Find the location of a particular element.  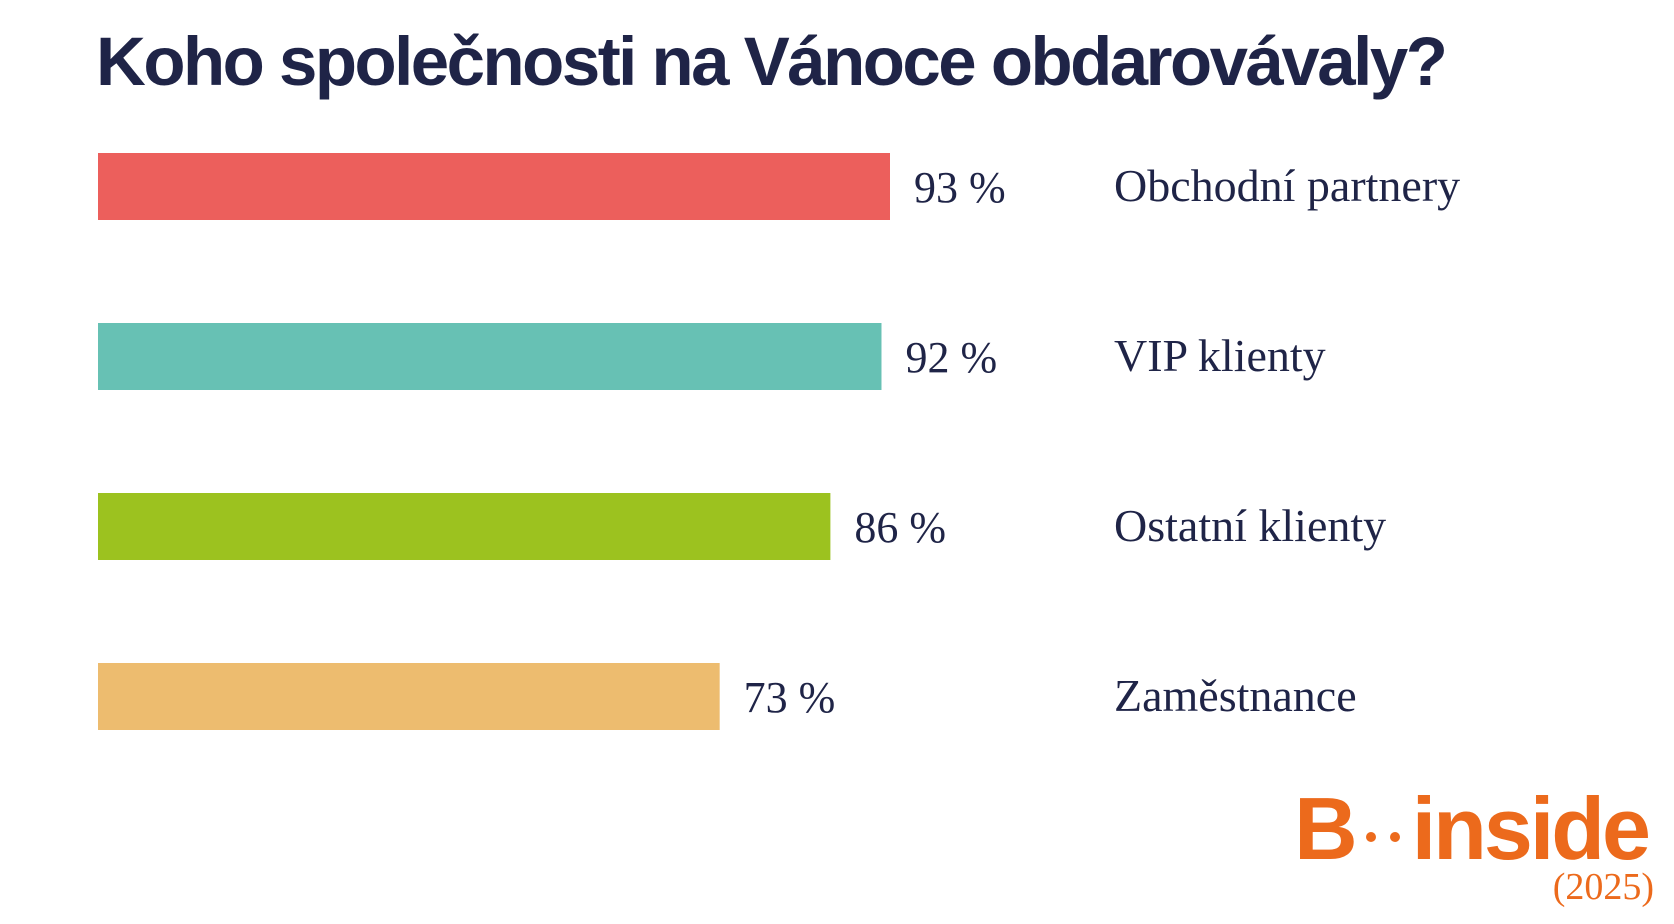

bar-value-label: 92 % is located at coordinates (951, 357).